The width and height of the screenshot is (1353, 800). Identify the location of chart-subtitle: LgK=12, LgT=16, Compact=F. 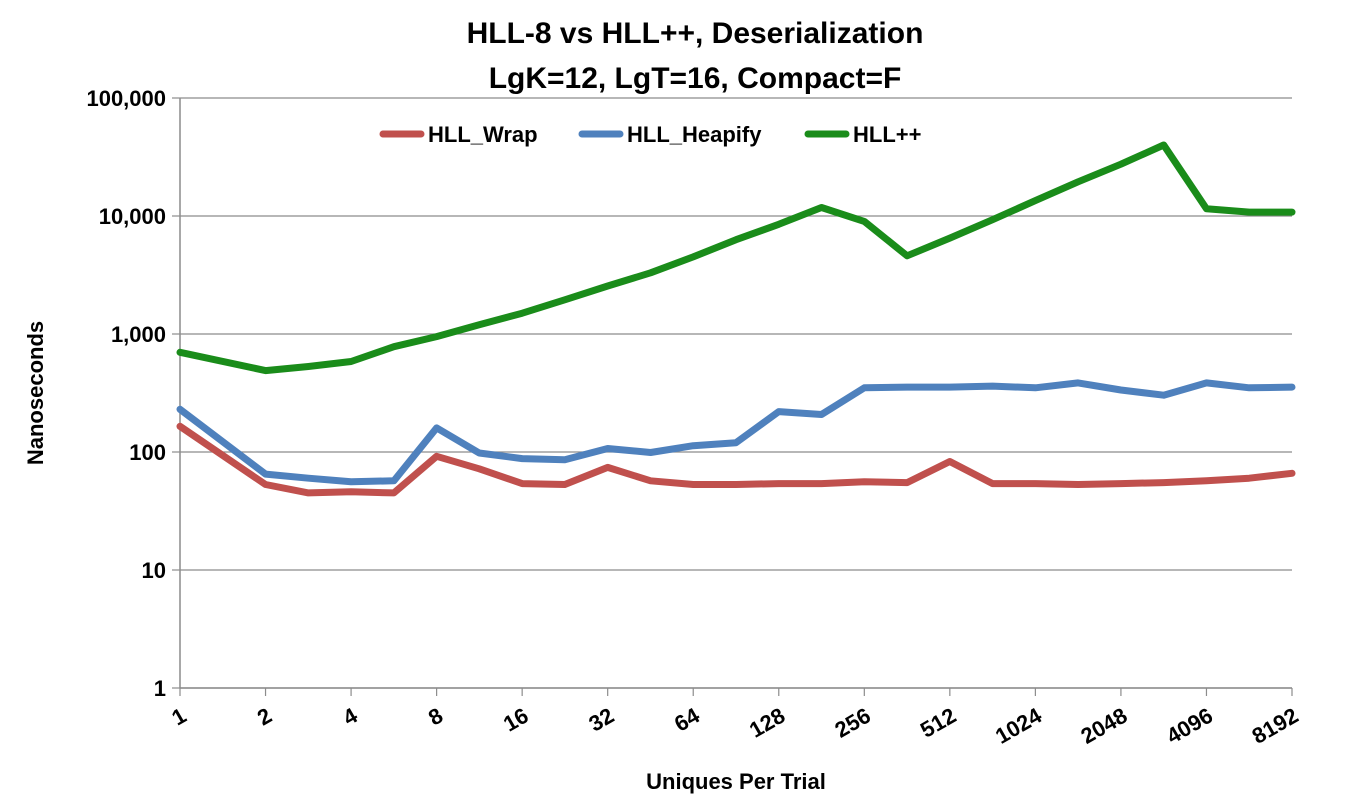
(695, 78).